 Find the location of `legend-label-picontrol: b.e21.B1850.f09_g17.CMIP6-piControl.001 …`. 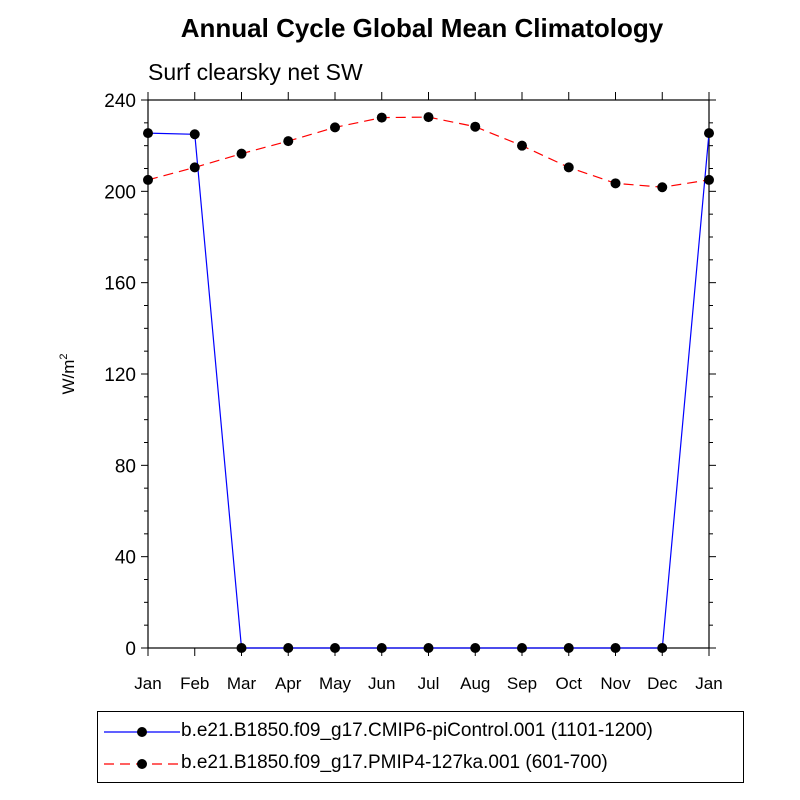

legend-label-picontrol: b.e21.B1850.f09_g17.CMIP6-piControl.001 … is located at coordinates (417, 730).